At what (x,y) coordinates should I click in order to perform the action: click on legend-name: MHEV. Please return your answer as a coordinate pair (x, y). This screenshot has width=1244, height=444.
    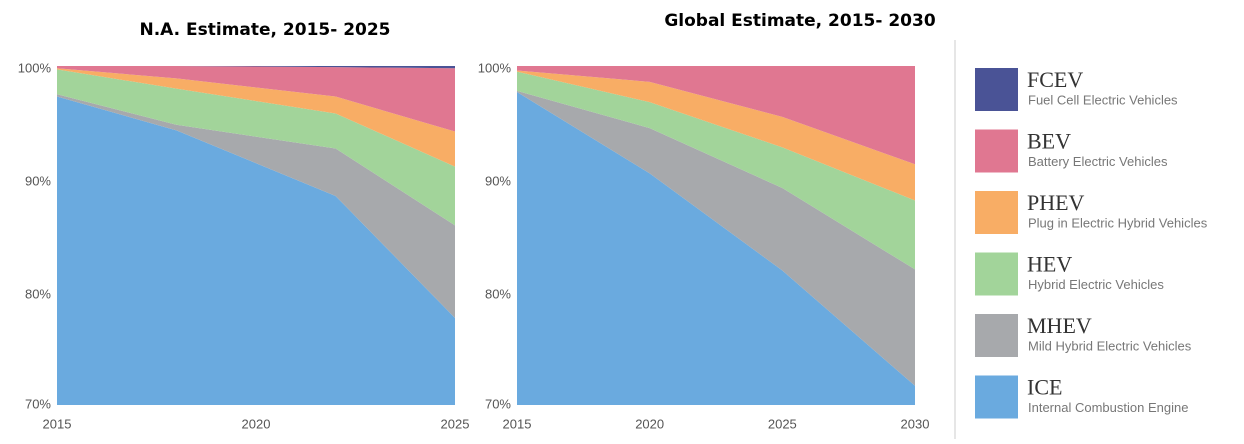
    Looking at the image, I should click on (1059, 325).